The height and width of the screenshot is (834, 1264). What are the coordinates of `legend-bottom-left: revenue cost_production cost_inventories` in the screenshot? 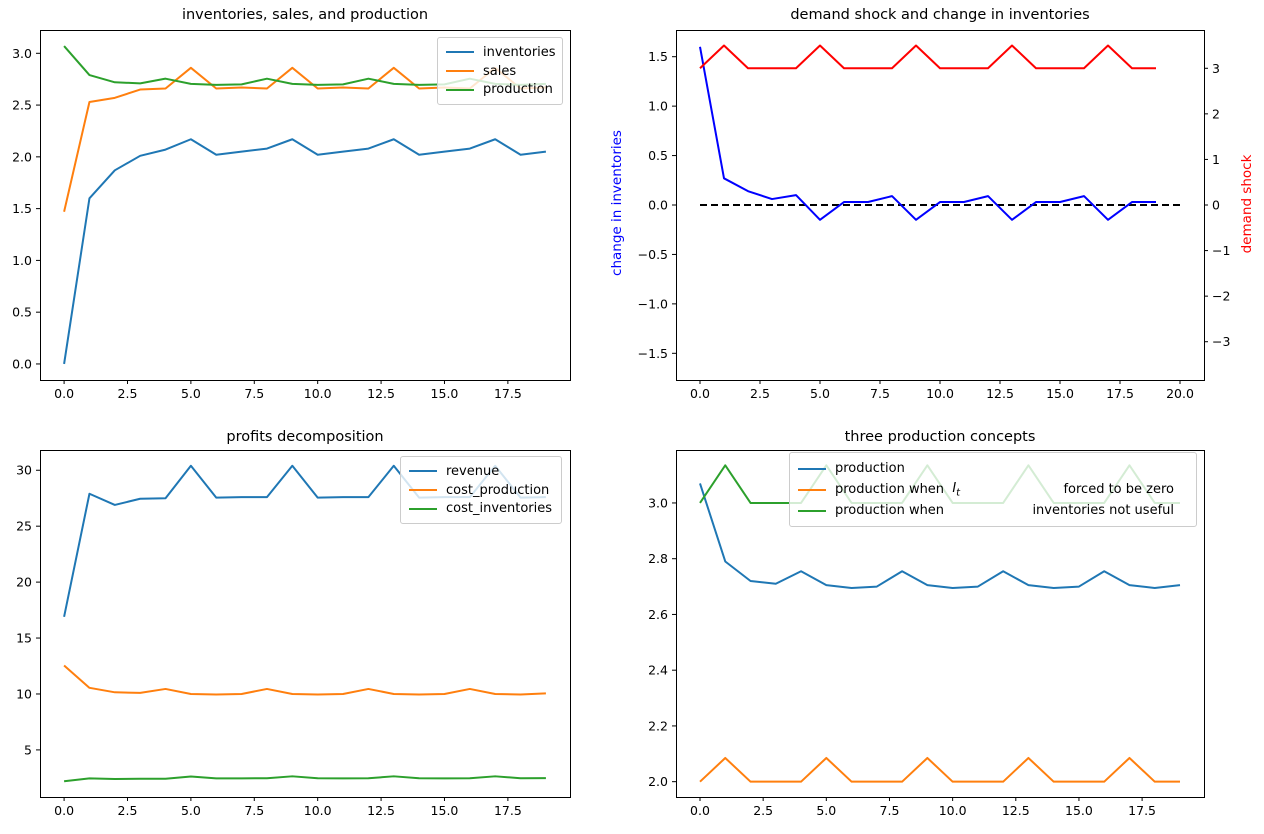 It's located at (481, 490).